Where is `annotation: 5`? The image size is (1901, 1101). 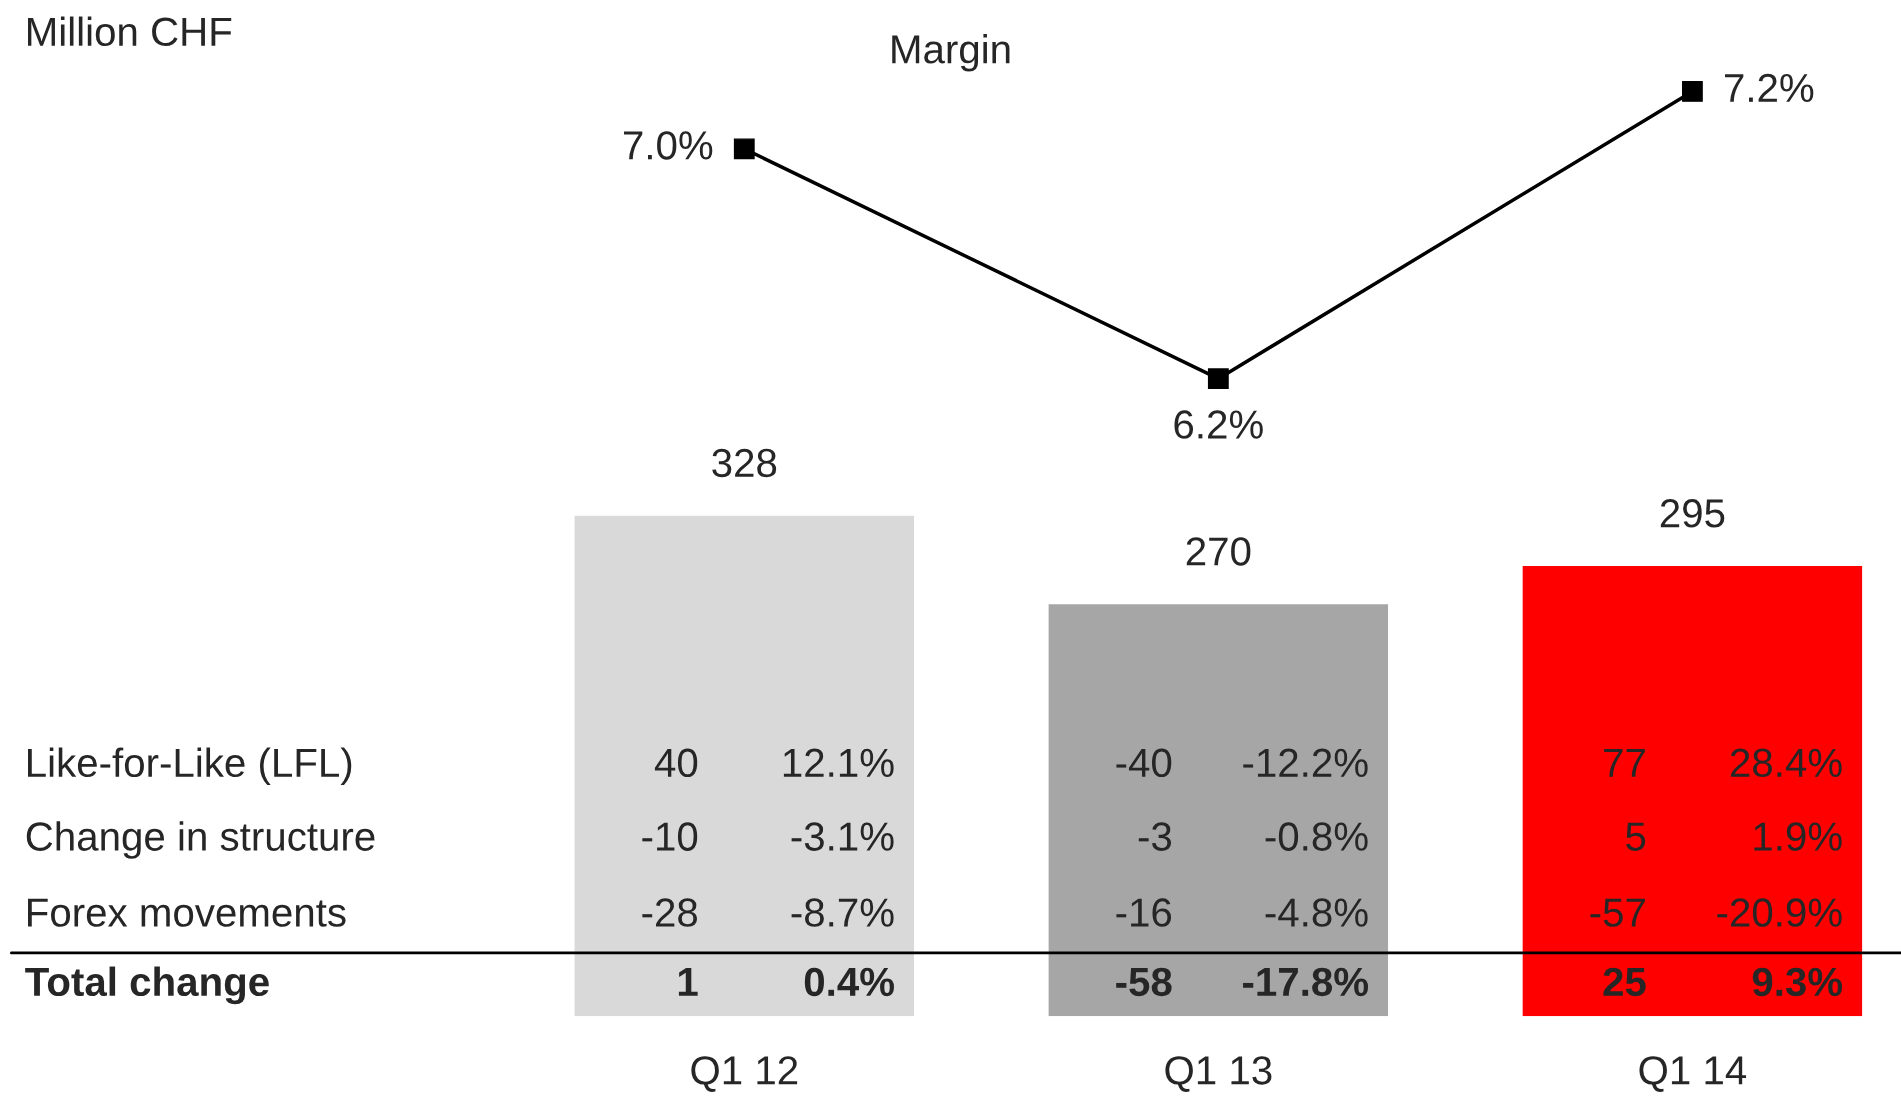
annotation: 5 is located at coordinates (1636, 836).